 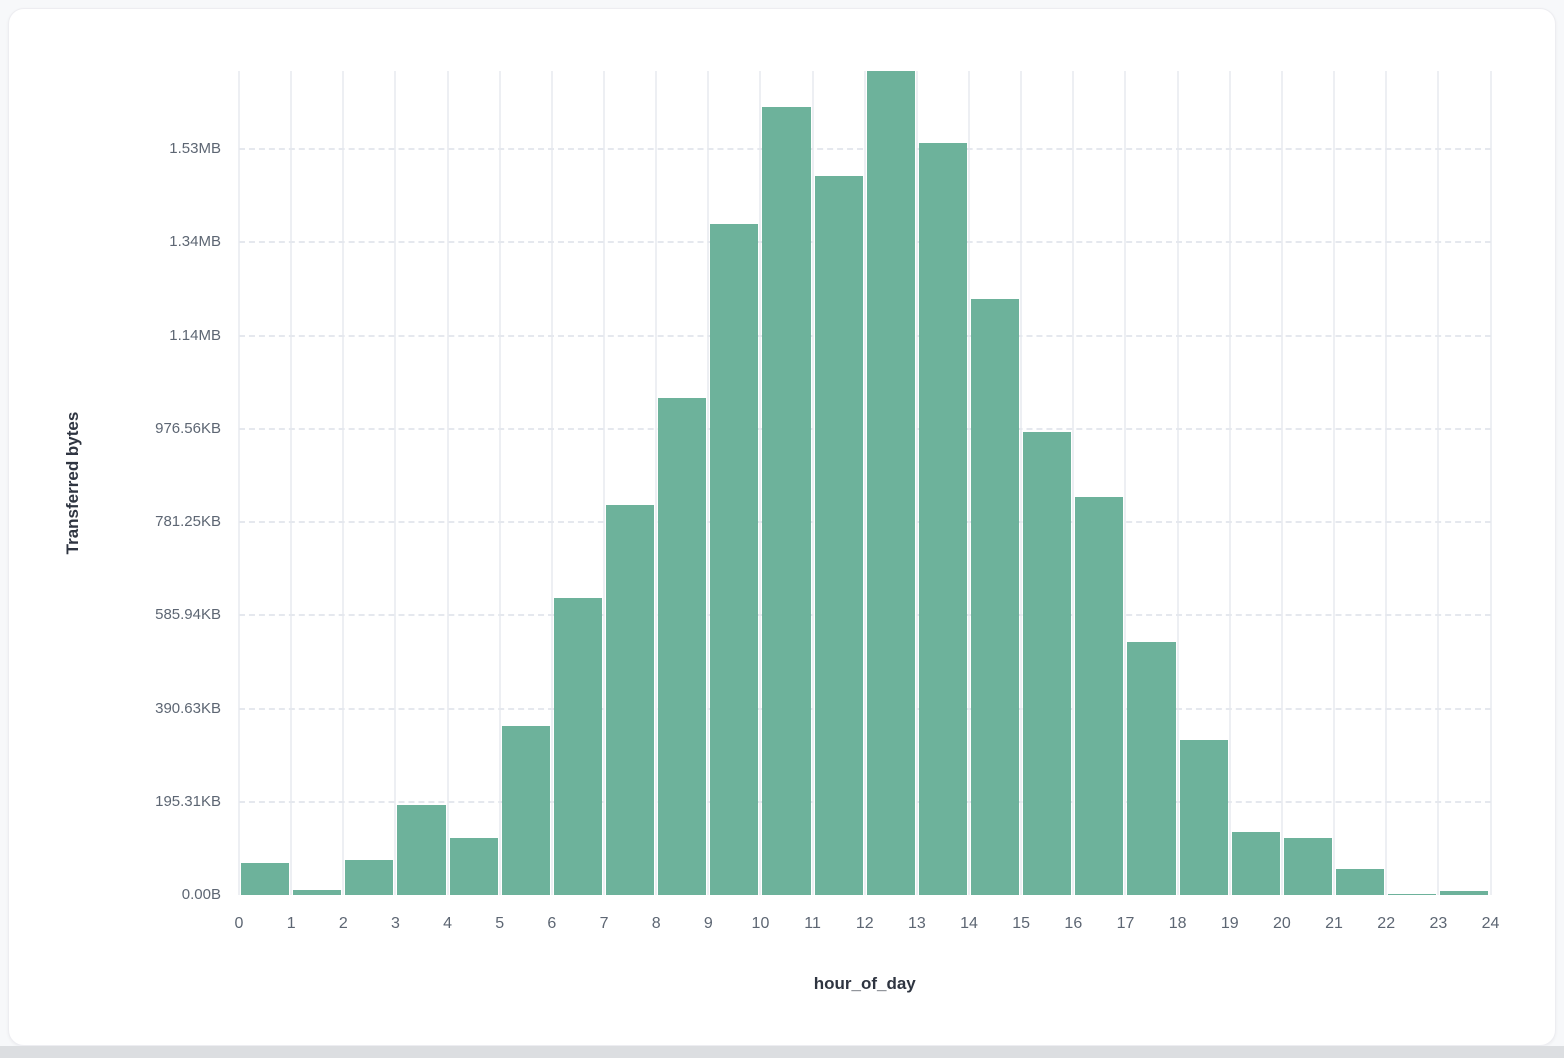 I want to click on x-tick-label: 24, so click(x=1490, y=924).